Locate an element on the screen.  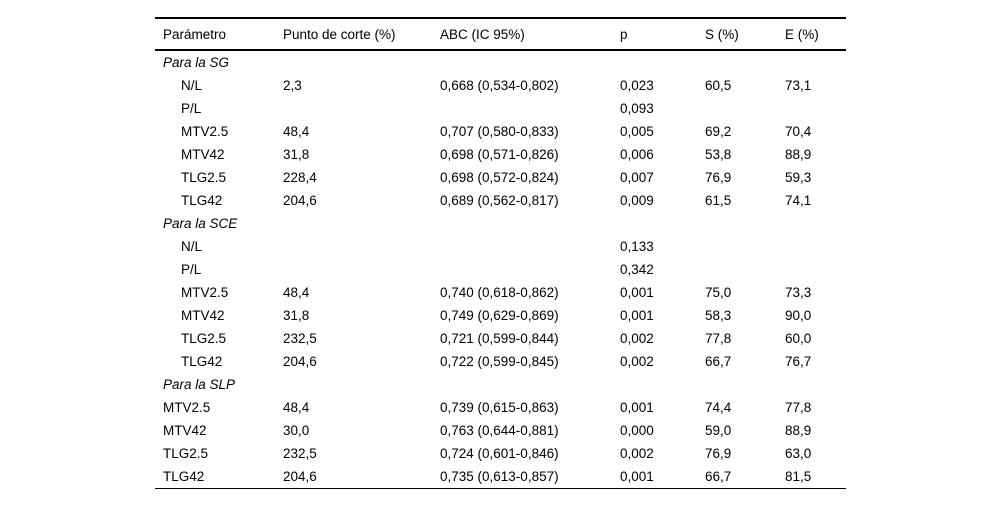
section-title-row: Para la SG is located at coordinates (500, 62).